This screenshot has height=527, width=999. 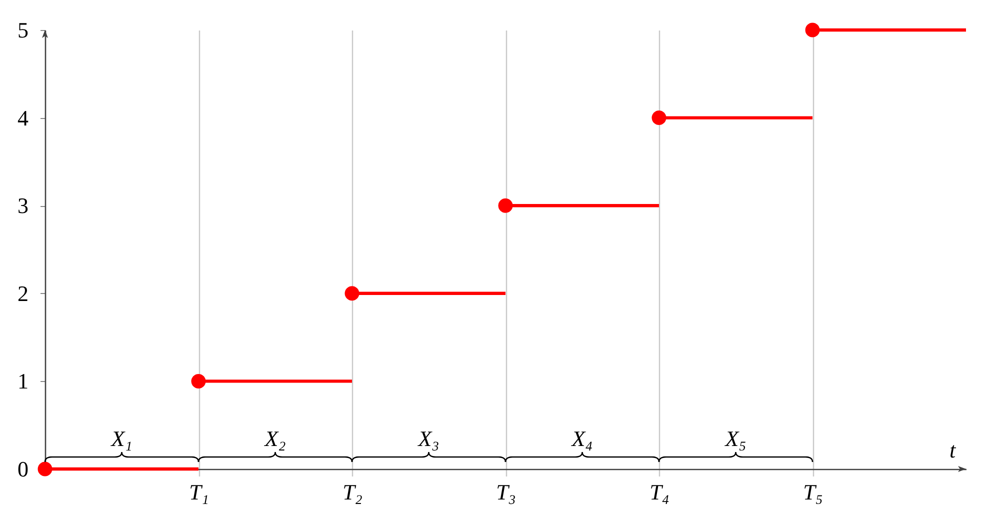 I want to click on y-tick-label: 5, so click(x=23, y=30).